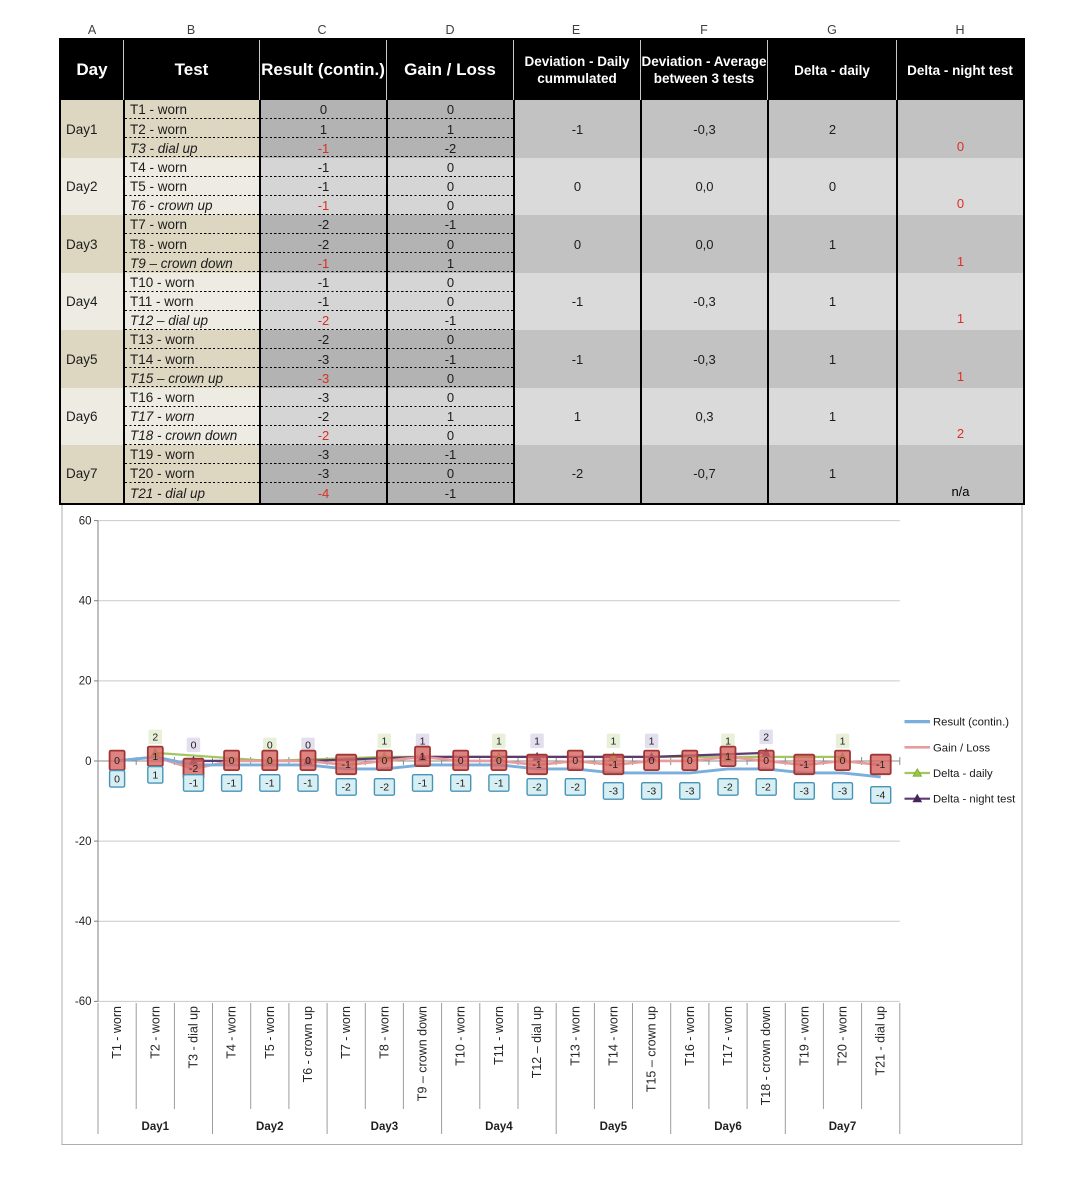 This screenshot has width=1087, height=1181. I want to click on svg-text: -60, so click(83, 1002).